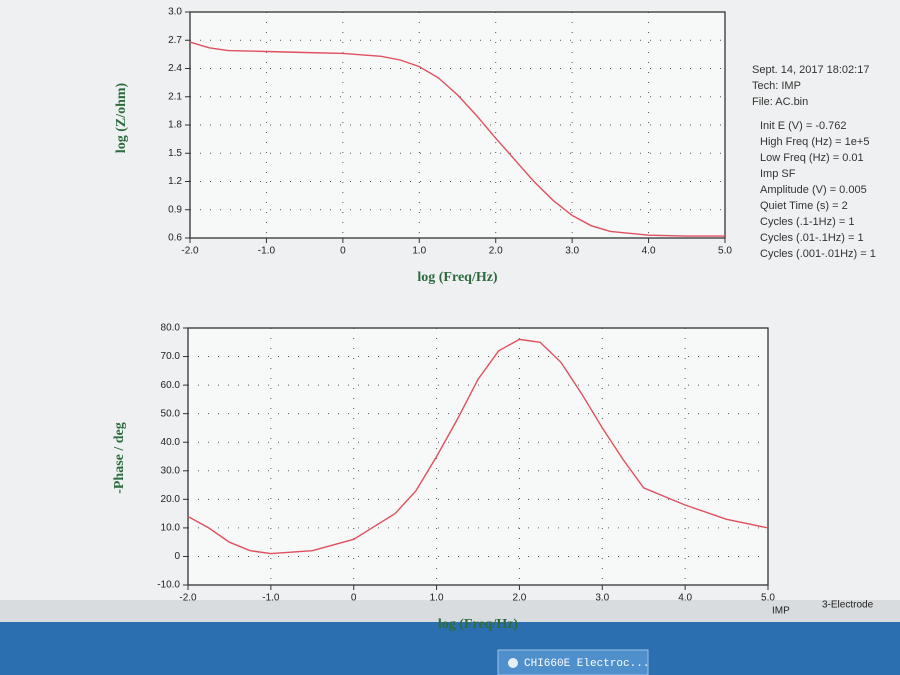 The image size is (900, 675). I want to click on taskbar, so click(450, 648).